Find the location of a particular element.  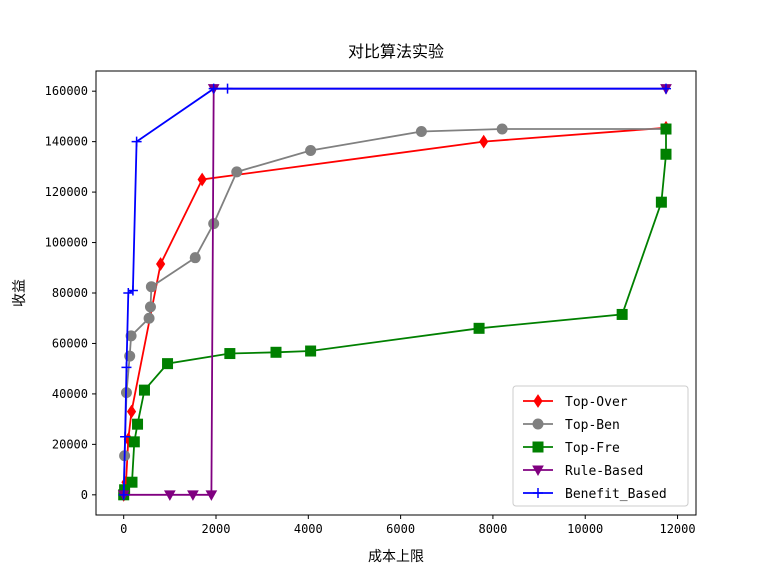

y-tick-label: 120000 is located at coordinates (66, 192).